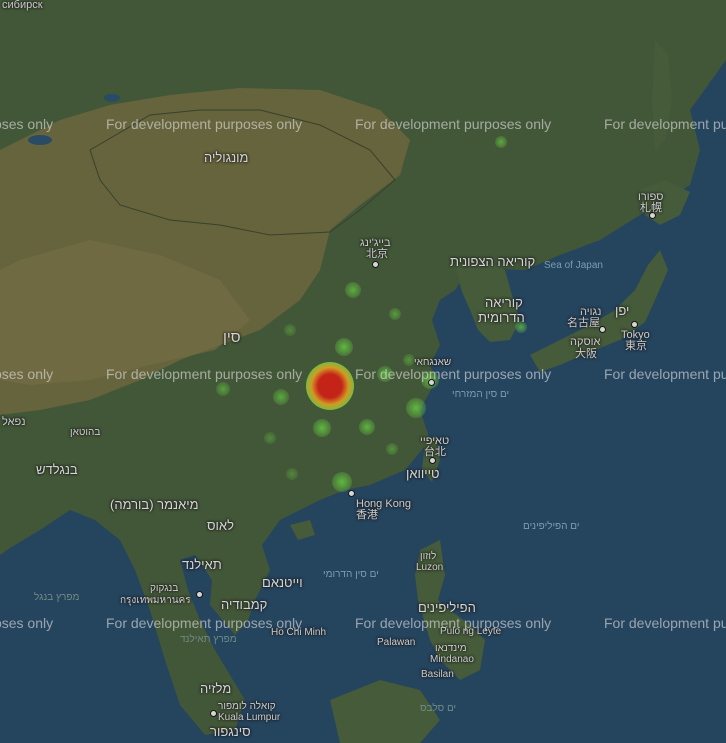 The image size is (726, 743). What do you see at coordinates (367, 515) in the screenshot?
I see `city-label-hong-kong-zh: 香港` at bounding box center [367, 515].